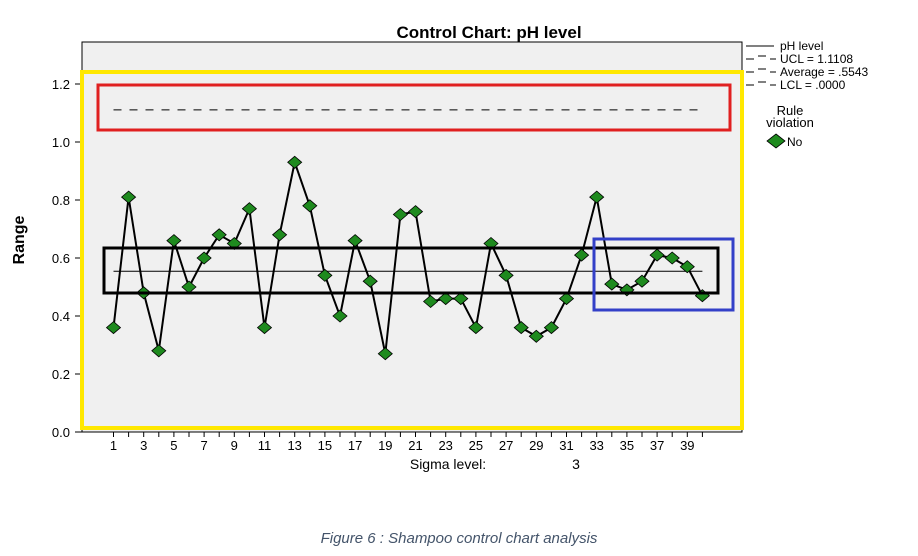 This screenshot has height=556, width=918. What do you see at coordinates (61, 84) in the screenshot?
I see `y-tick-label: 1.2` at bounding box center [61, 84].